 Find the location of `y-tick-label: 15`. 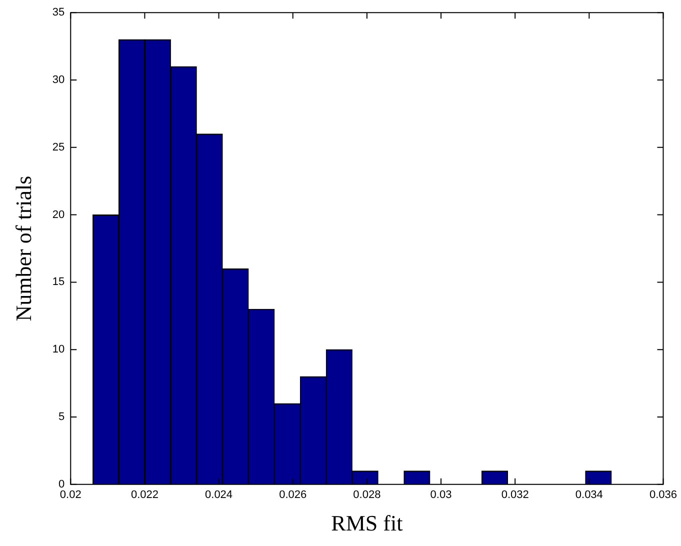

y-tick-label: 15 is located at coordinates (58, 282).